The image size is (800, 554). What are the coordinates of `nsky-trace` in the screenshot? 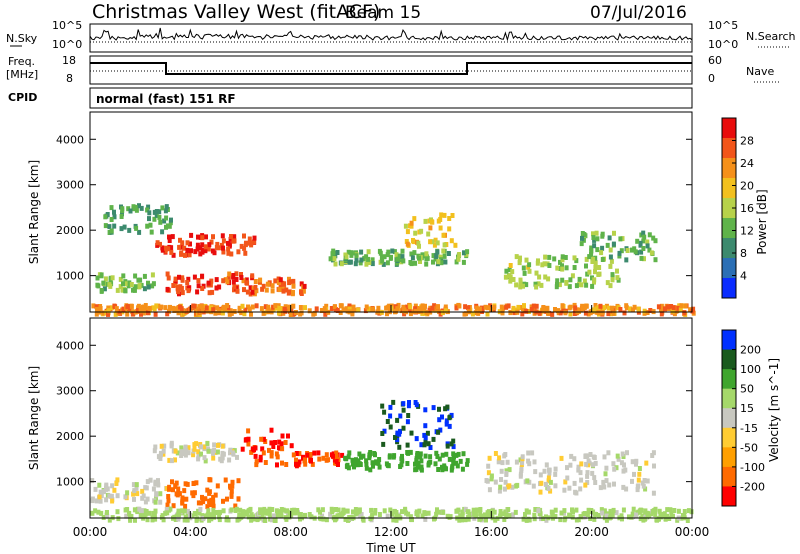 It's located at (391, 35).